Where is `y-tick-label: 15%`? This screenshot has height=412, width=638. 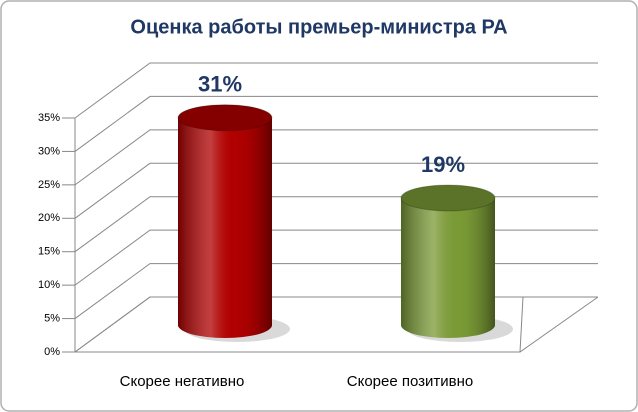
y-tick-label: 15% is located at coordinates (49, 252).